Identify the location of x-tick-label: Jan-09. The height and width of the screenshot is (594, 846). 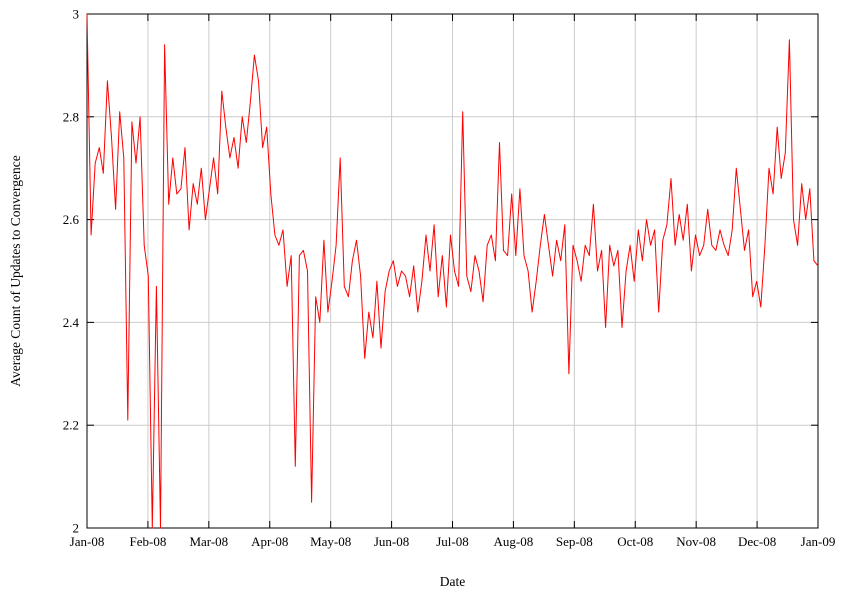
(818, 541).